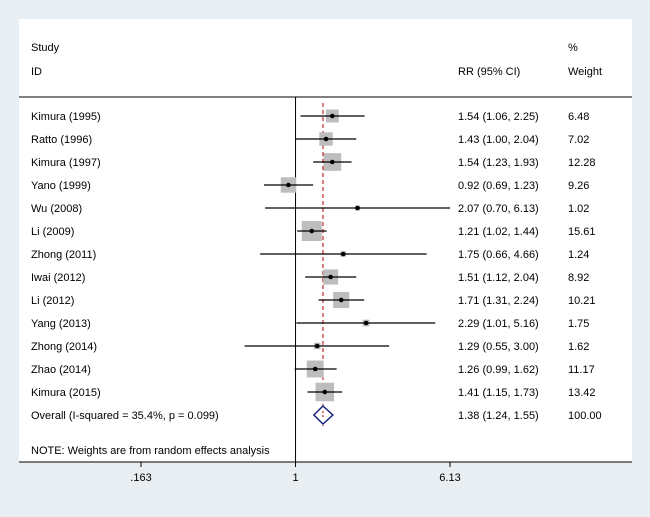  What do you see at coordinates (140, 478) in the screenshot?
I see `x-tick-label: .163` at bounding box center [140, 478].